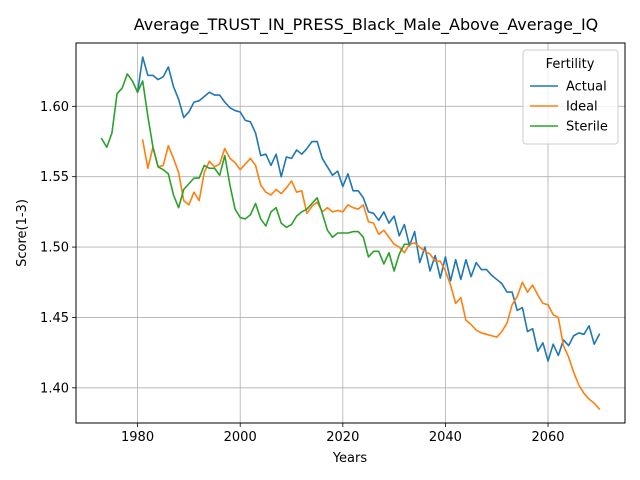 The width and height of the screenshot is (640, 480). What do you see at coordinates (547, 437) in the screenshot?
I see `x-tick-label-4: 2060` at bounding box center [547, 437].